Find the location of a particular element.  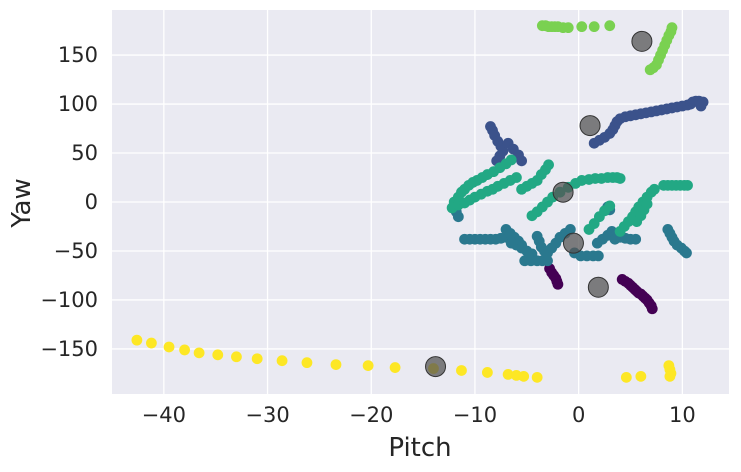

x-tick-labels: −40 −30 −20 −10 0 10 is located at coordinates (419, 415).